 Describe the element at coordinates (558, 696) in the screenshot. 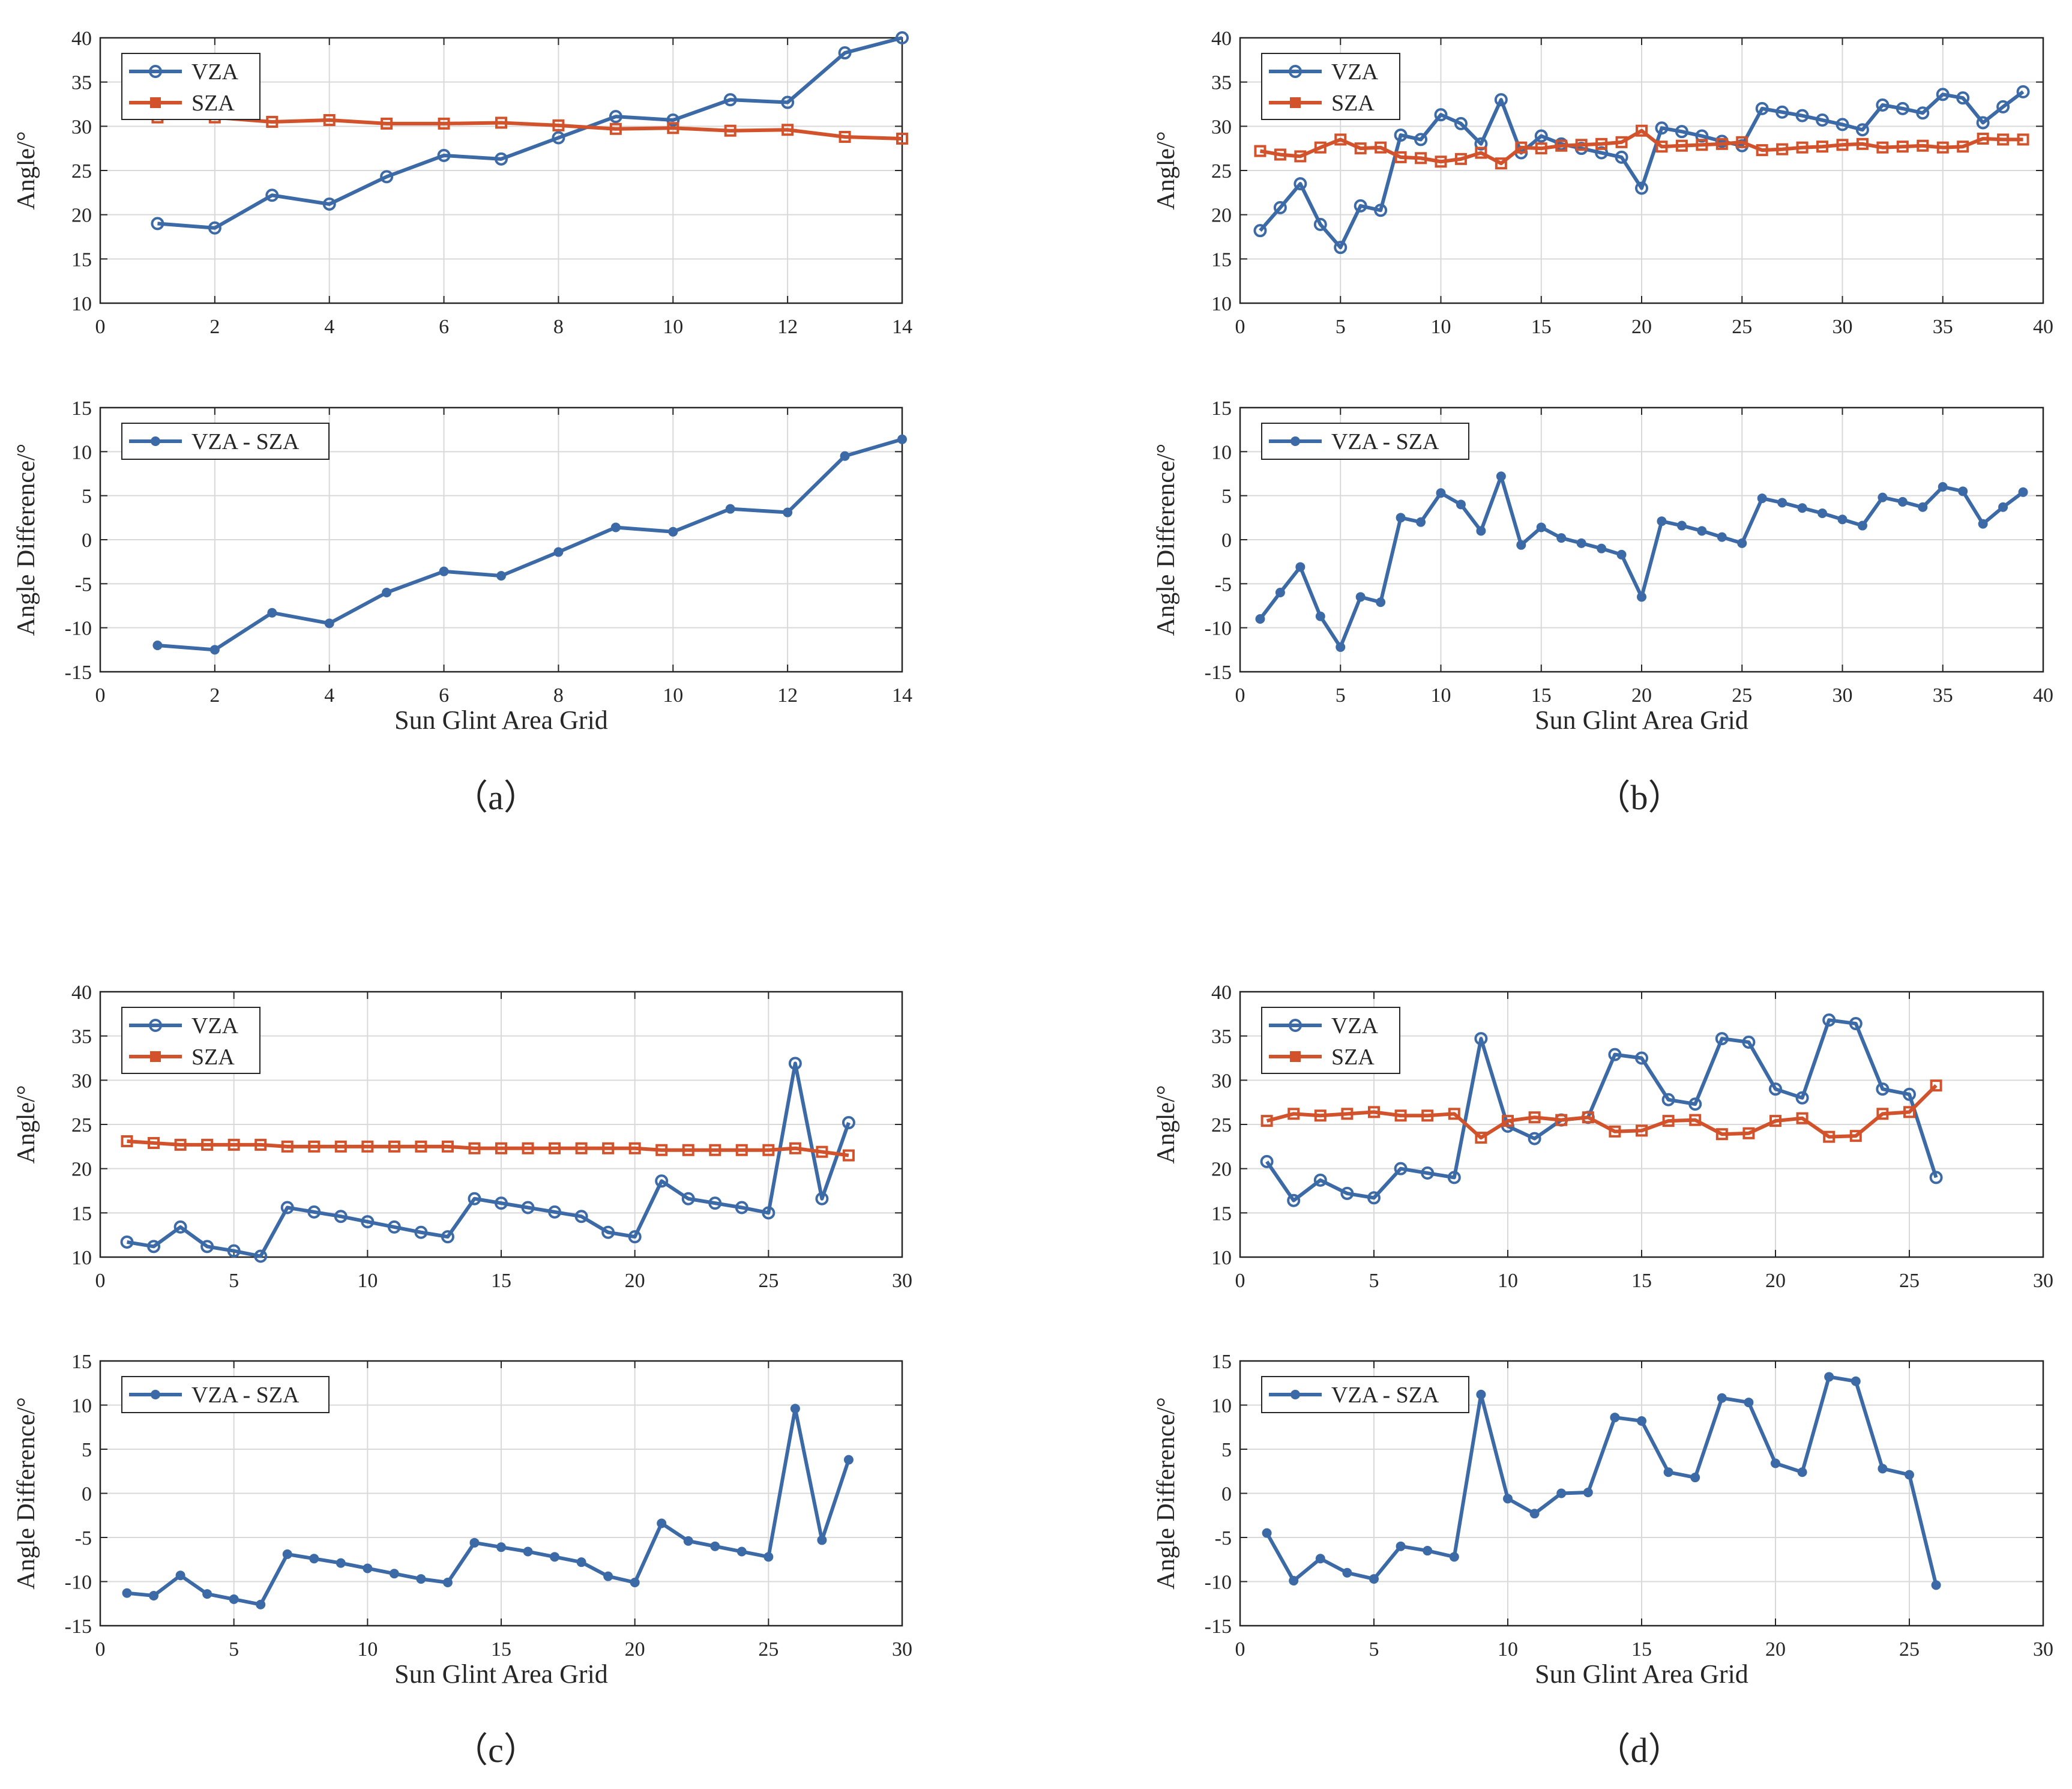

I see `chart-1-x-tick-label: 8` at that location.